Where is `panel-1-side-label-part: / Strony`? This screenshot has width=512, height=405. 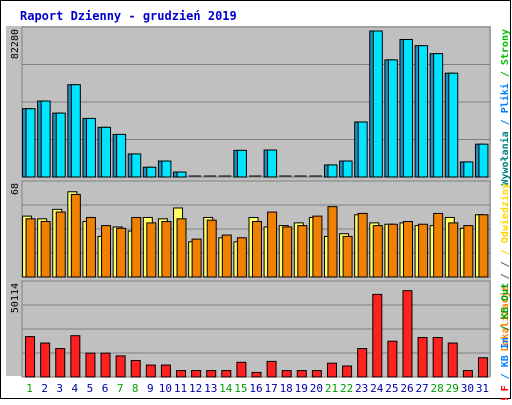 panel-1-side-label-part: / Strony is located at coordinates (505, 56).